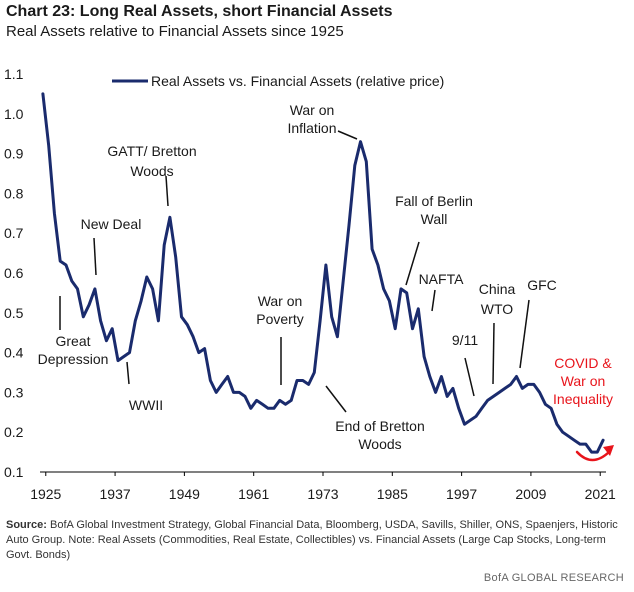 This screenshot has width=634, height=592. What do you see at coordinates (553, 578) in the screenshot?
I see `brand-label: BofA GLOBAL RESEARCH` at bounding box center [553, 578].